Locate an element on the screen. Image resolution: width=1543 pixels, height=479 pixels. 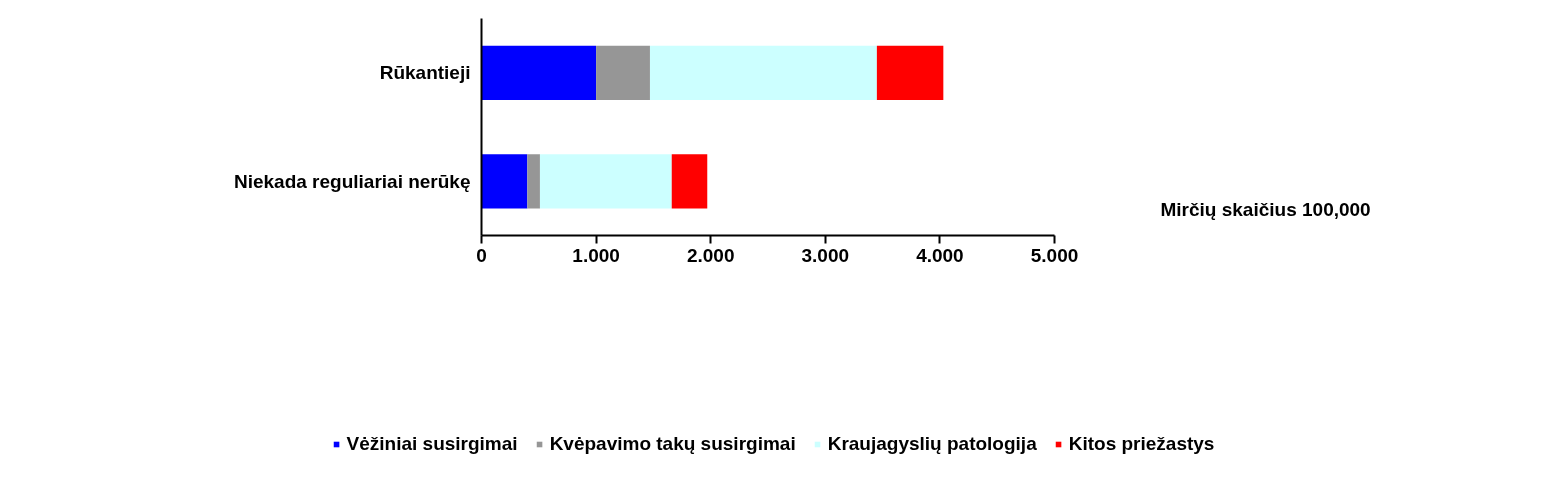
legend-label: Kvėpavimo takų susirgimai is located at coordinates (672, 444).